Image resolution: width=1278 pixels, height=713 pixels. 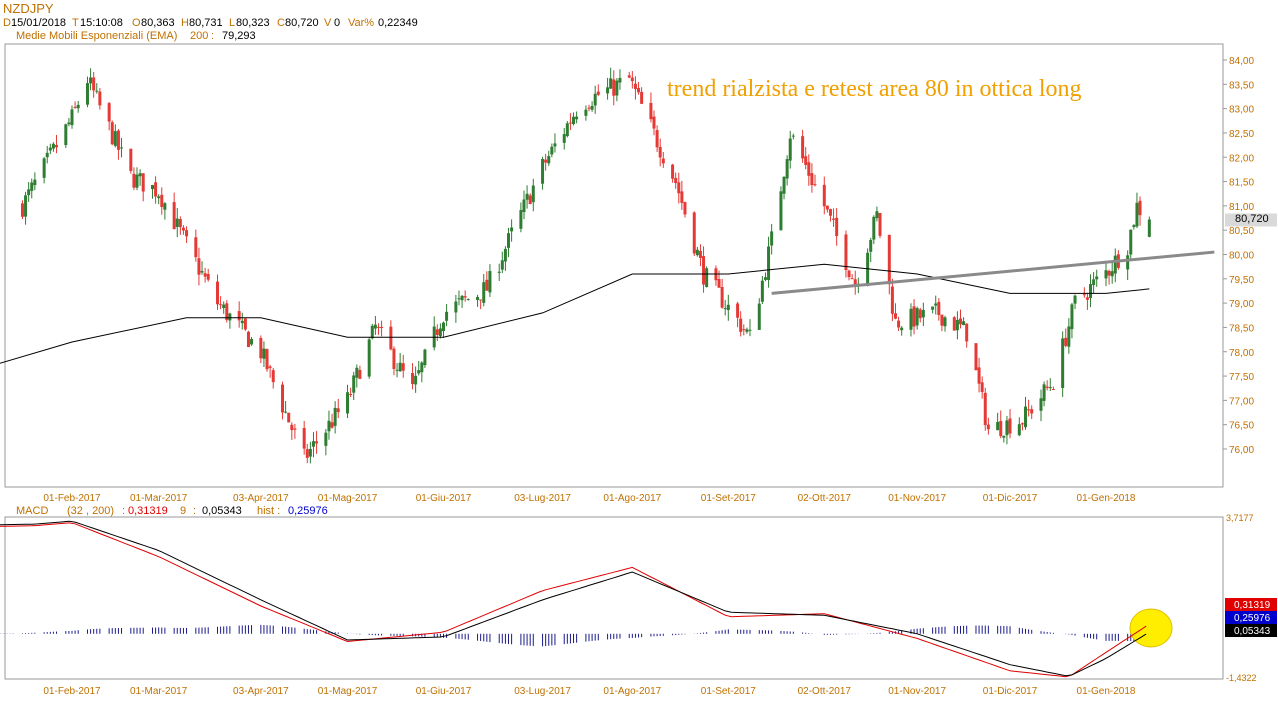 What do you see at coordinates (148, 511) in the screenshot?
I see `macd-value: 0,31319` at bounding box center [148, 511].